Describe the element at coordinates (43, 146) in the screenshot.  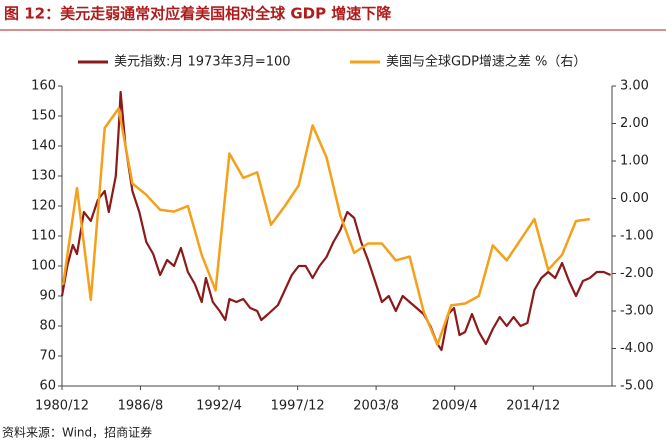
I see `y-tick-label: 140` at that location.